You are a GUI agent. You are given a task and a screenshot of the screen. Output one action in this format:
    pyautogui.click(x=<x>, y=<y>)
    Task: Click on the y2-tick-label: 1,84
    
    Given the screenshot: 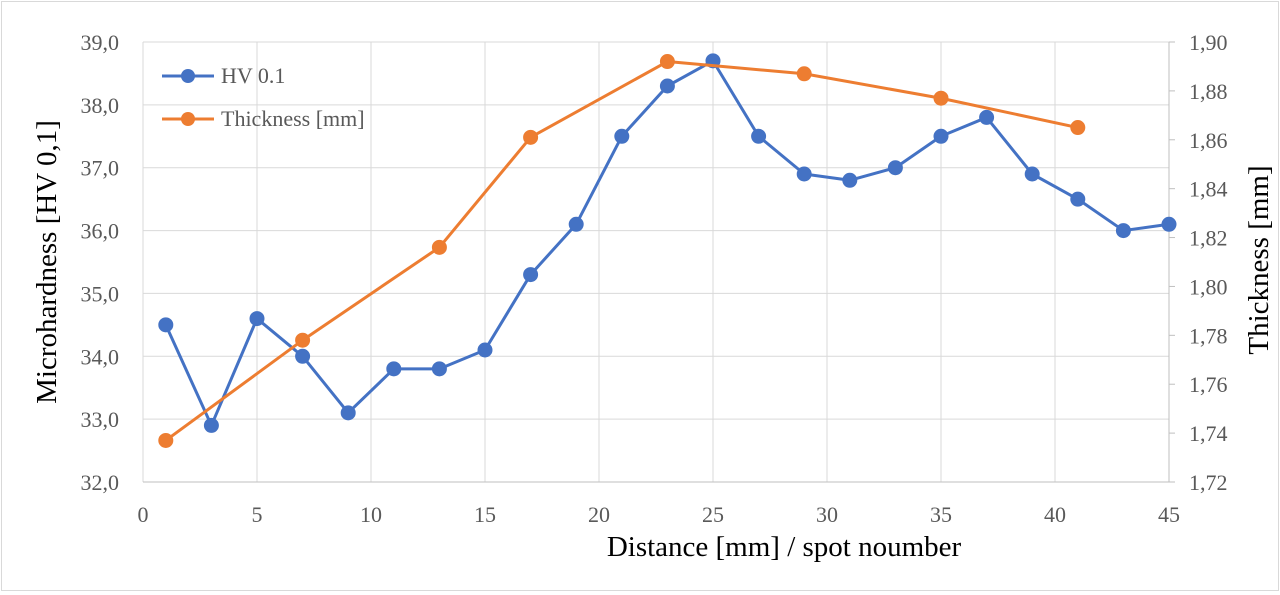 What is the action you would take?
    pyautogui.click(x=1208, y=189)
    